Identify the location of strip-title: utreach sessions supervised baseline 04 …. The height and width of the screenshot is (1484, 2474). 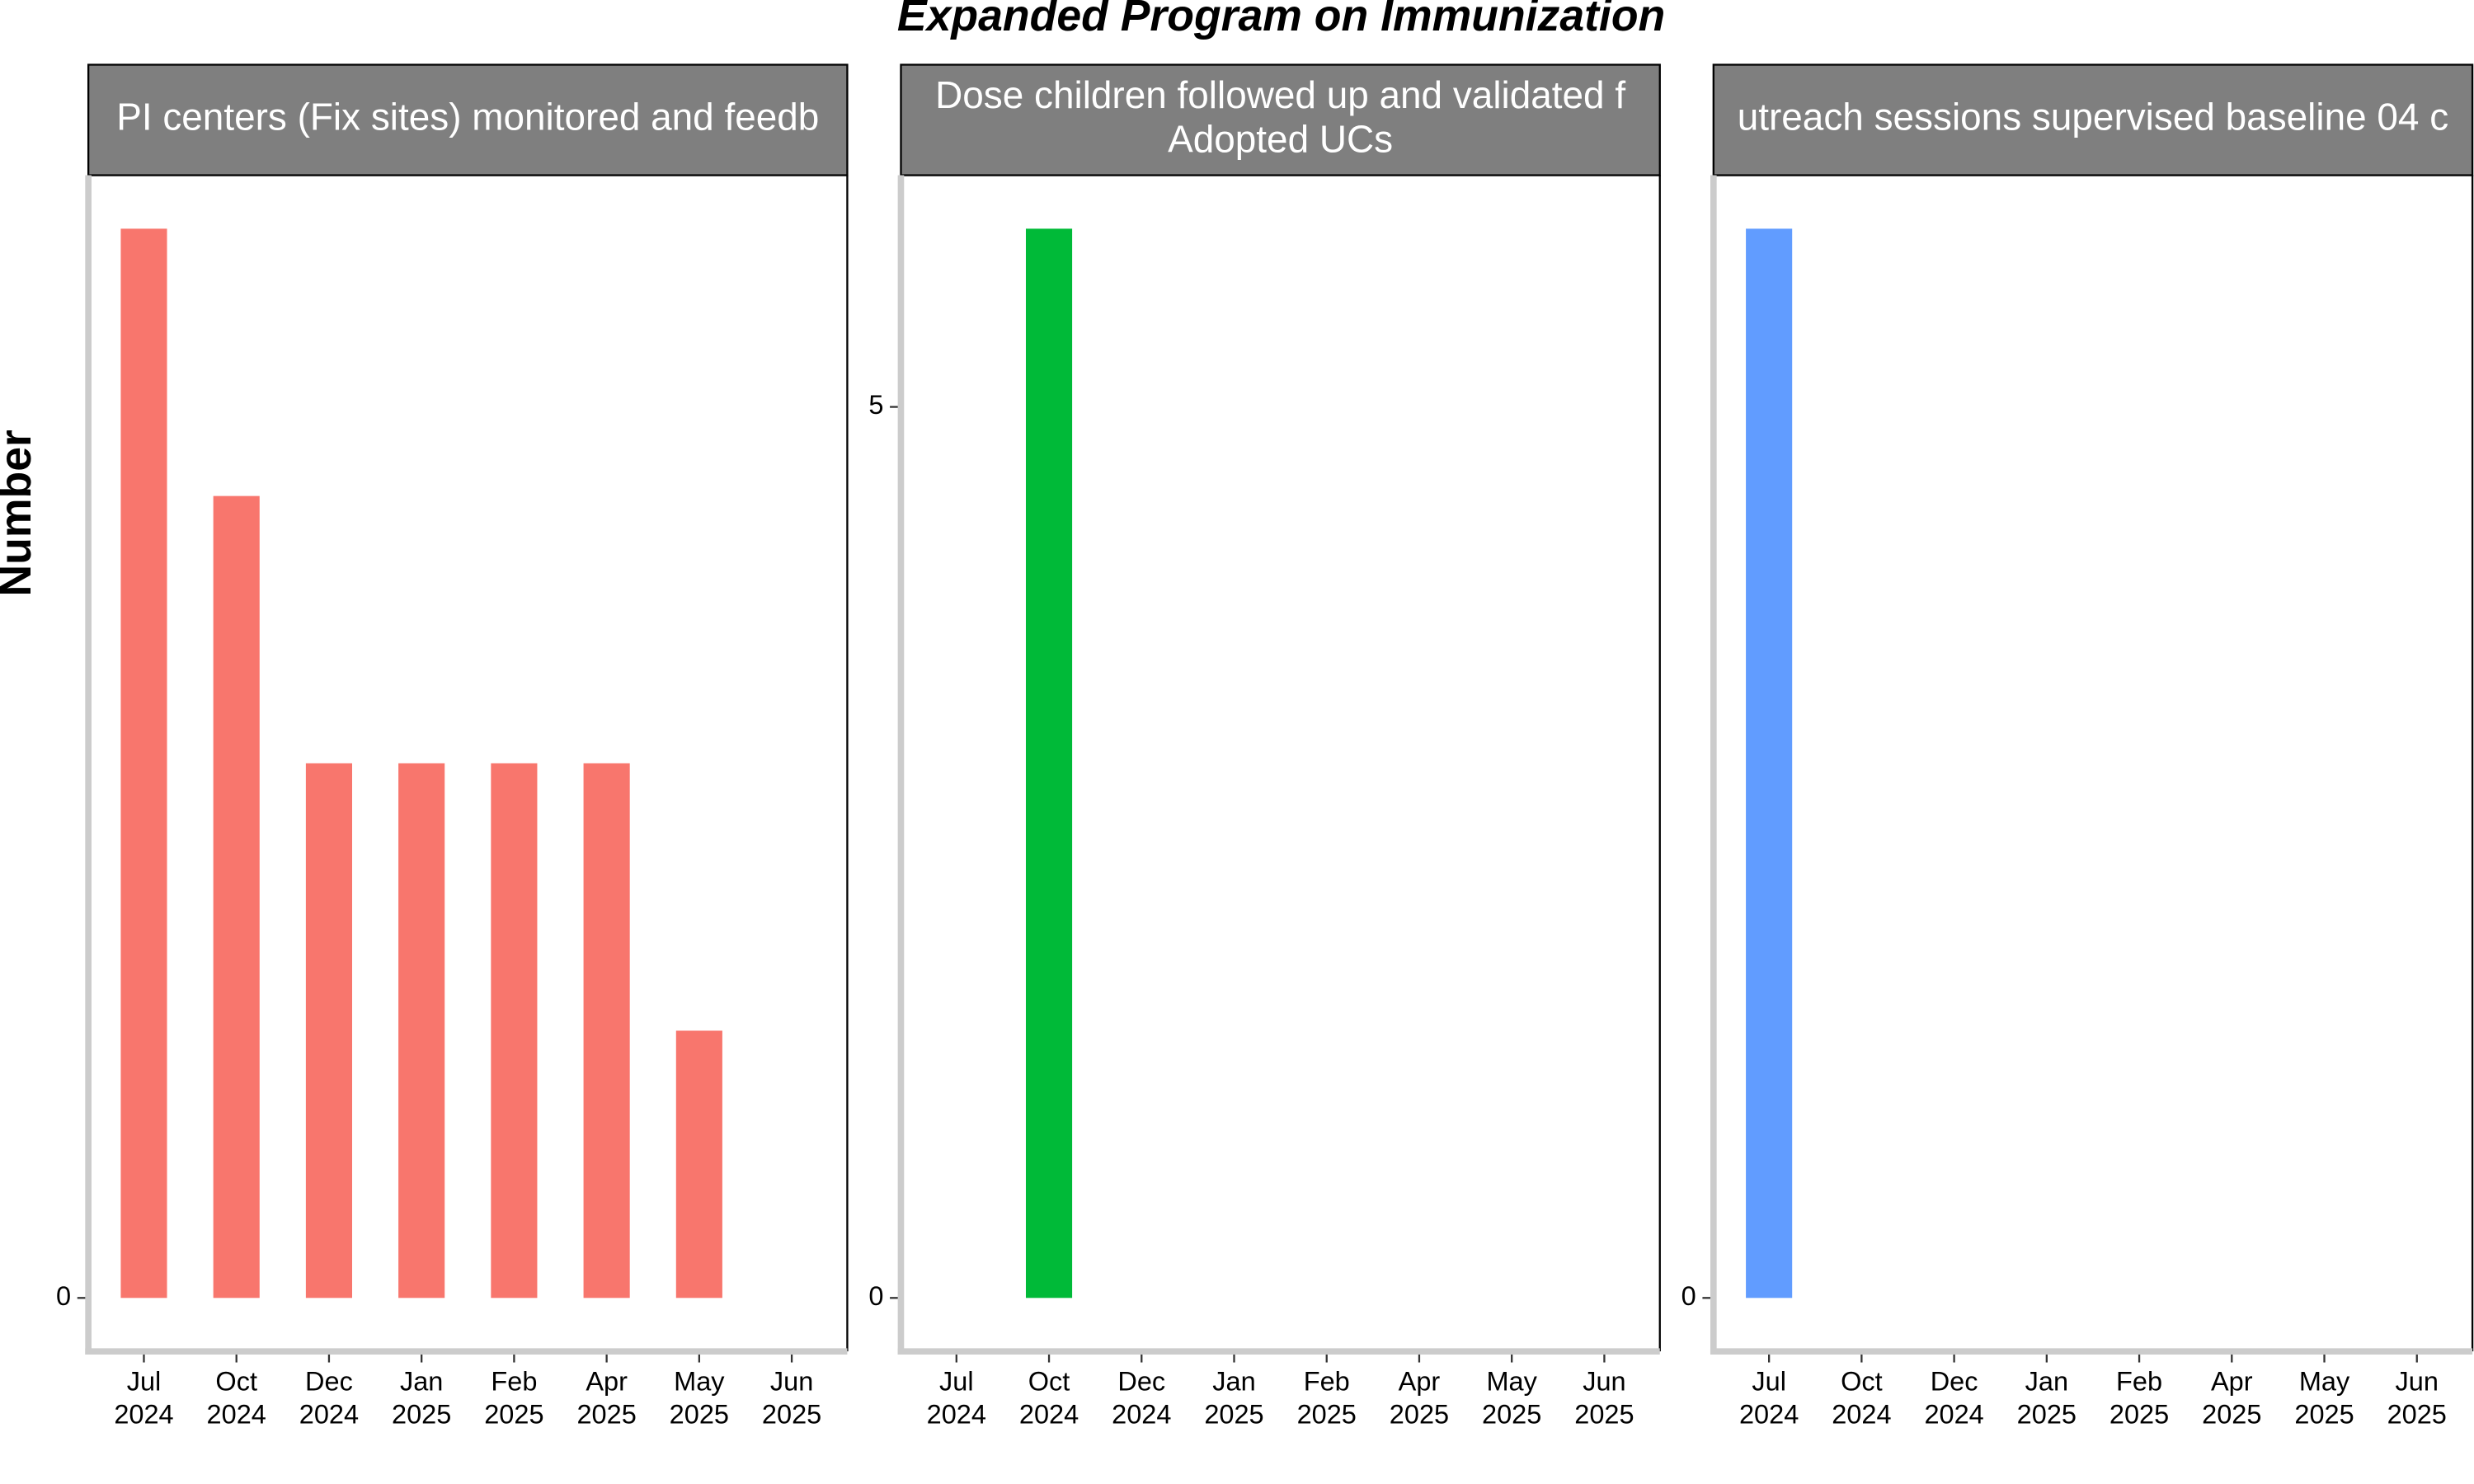
(2093, 117).